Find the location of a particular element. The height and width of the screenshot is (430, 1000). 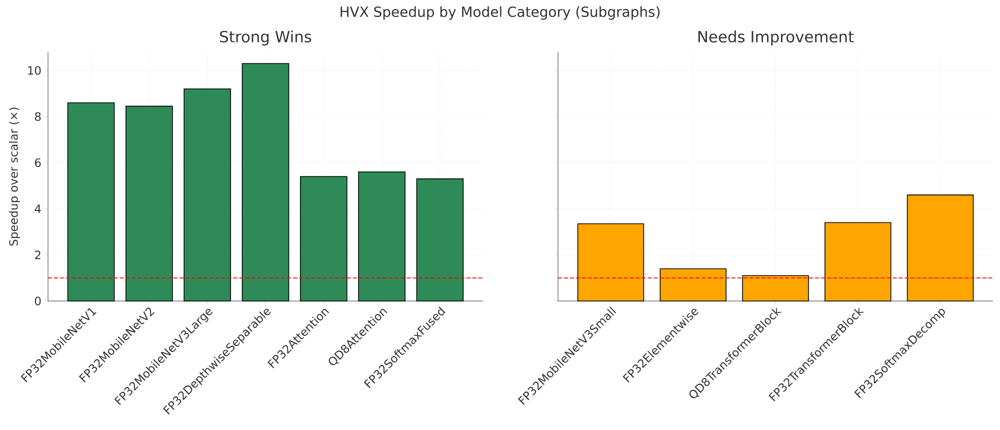

y-axis-title: Speedup over scalar (×) is located at coordinates (14, 177).